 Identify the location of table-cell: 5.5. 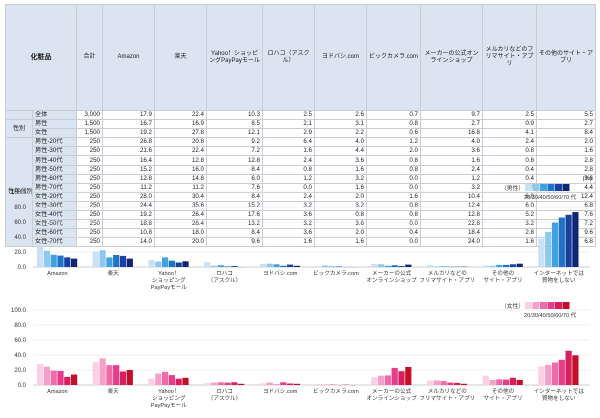
(566, 115).